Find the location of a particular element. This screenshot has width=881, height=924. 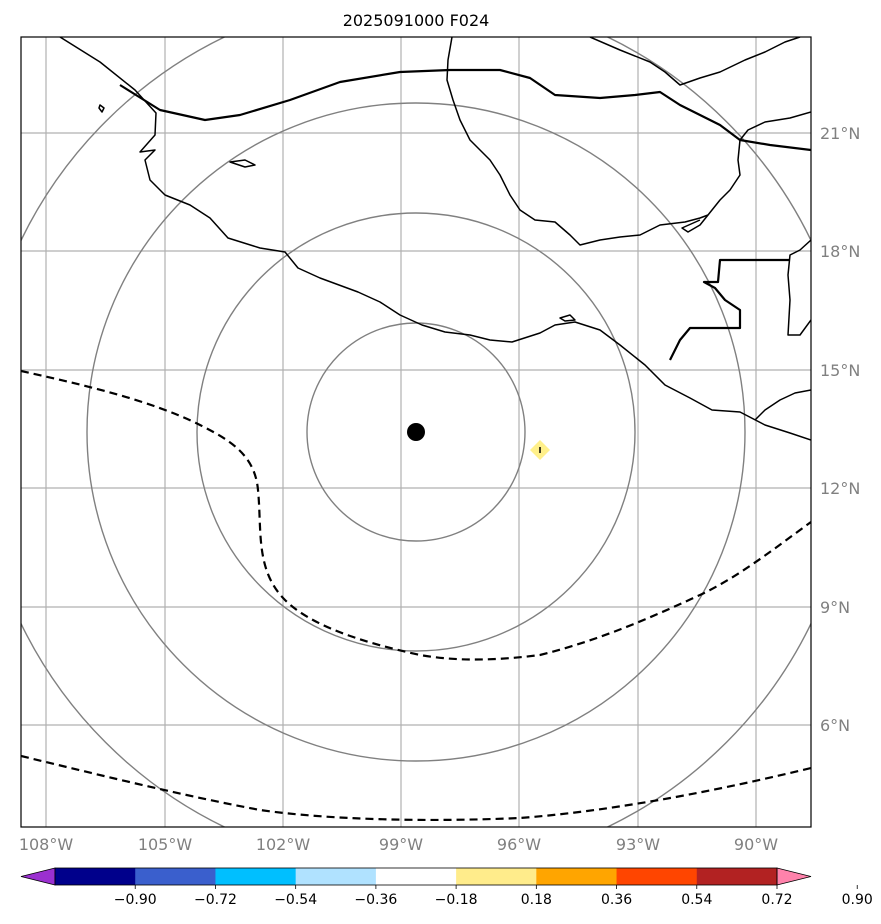

plot-title: 2025091000 F024 is located at coordinates (416, 20).